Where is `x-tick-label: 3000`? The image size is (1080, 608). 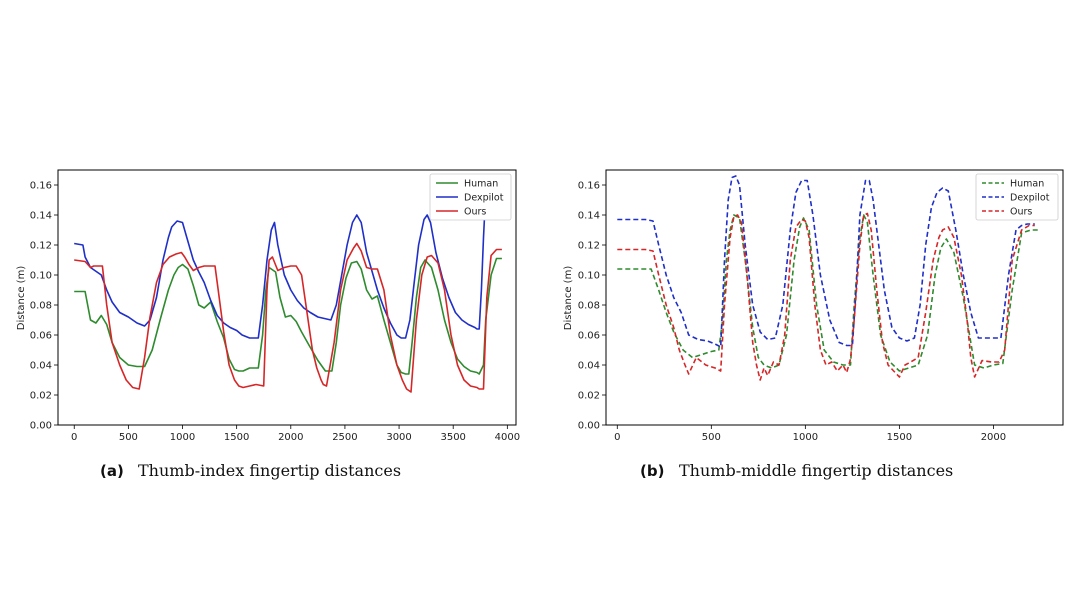
x-tick-label: 3000 is located at coordinates (398, 437).